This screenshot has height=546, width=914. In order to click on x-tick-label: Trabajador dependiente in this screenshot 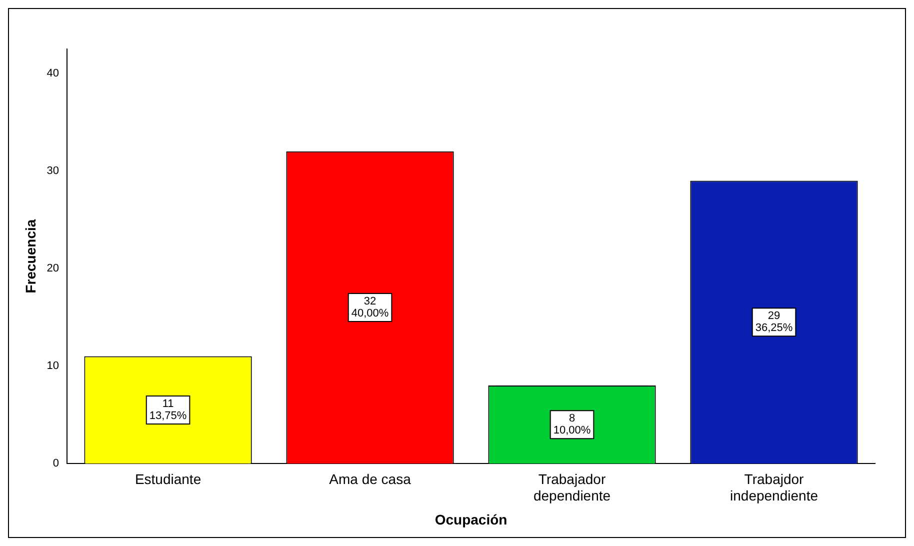, I will do `click(572, 487)`.